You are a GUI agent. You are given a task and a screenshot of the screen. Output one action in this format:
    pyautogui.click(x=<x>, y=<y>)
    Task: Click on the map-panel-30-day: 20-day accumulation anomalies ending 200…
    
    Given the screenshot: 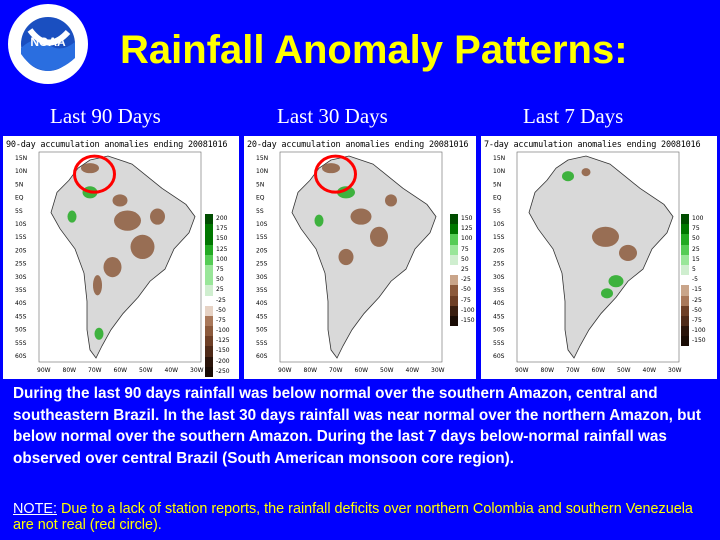 What is the action you would take?
    pyautogui.click(x=360, y=257)
    